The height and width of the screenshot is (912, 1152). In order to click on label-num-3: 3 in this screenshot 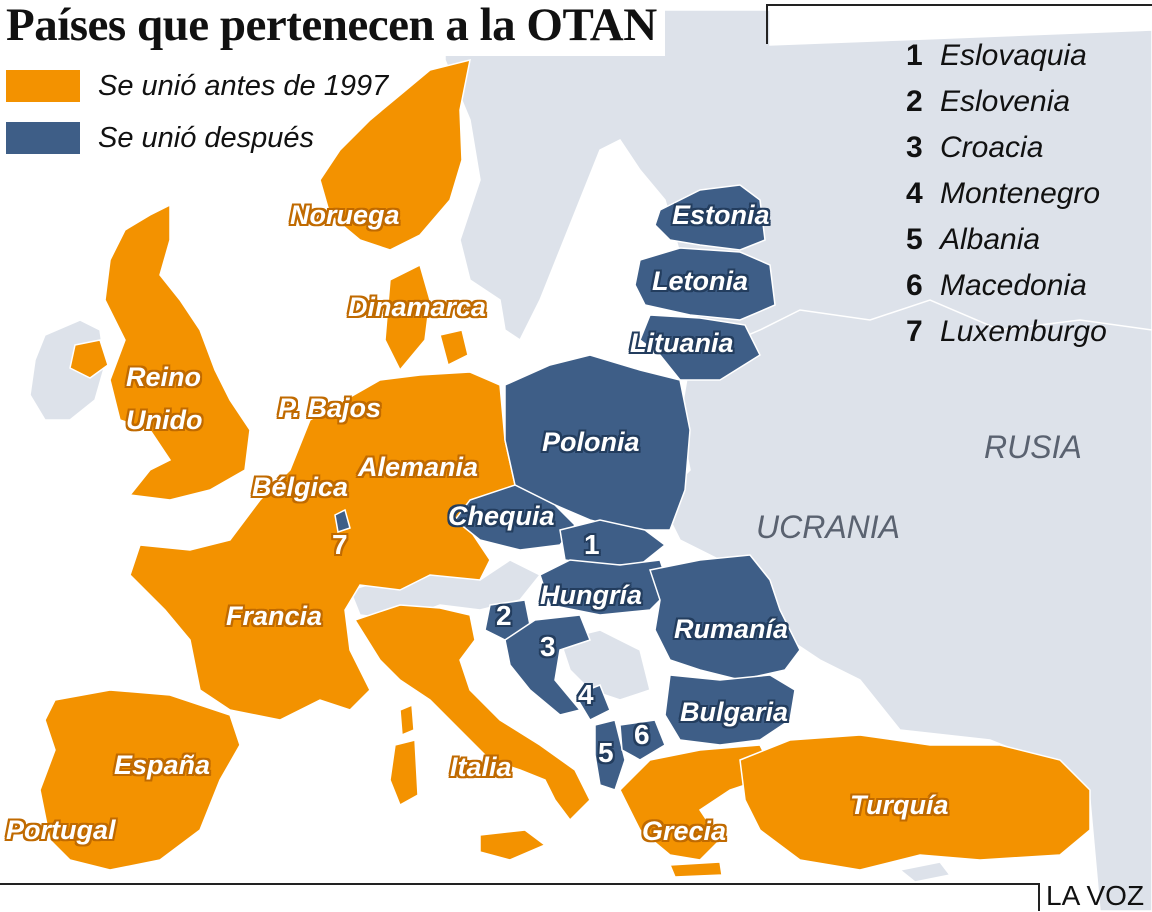, I will do `click(548, 646)`.